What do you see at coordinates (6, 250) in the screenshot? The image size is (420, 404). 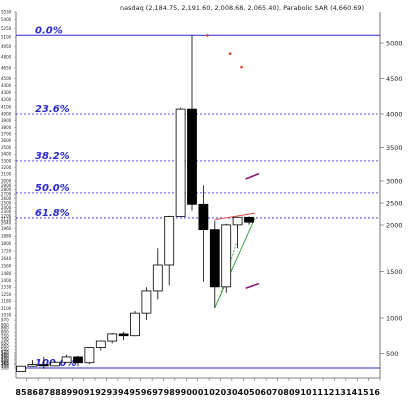 I see `left-tick-label: 1720` at bounding box center [6, 250].